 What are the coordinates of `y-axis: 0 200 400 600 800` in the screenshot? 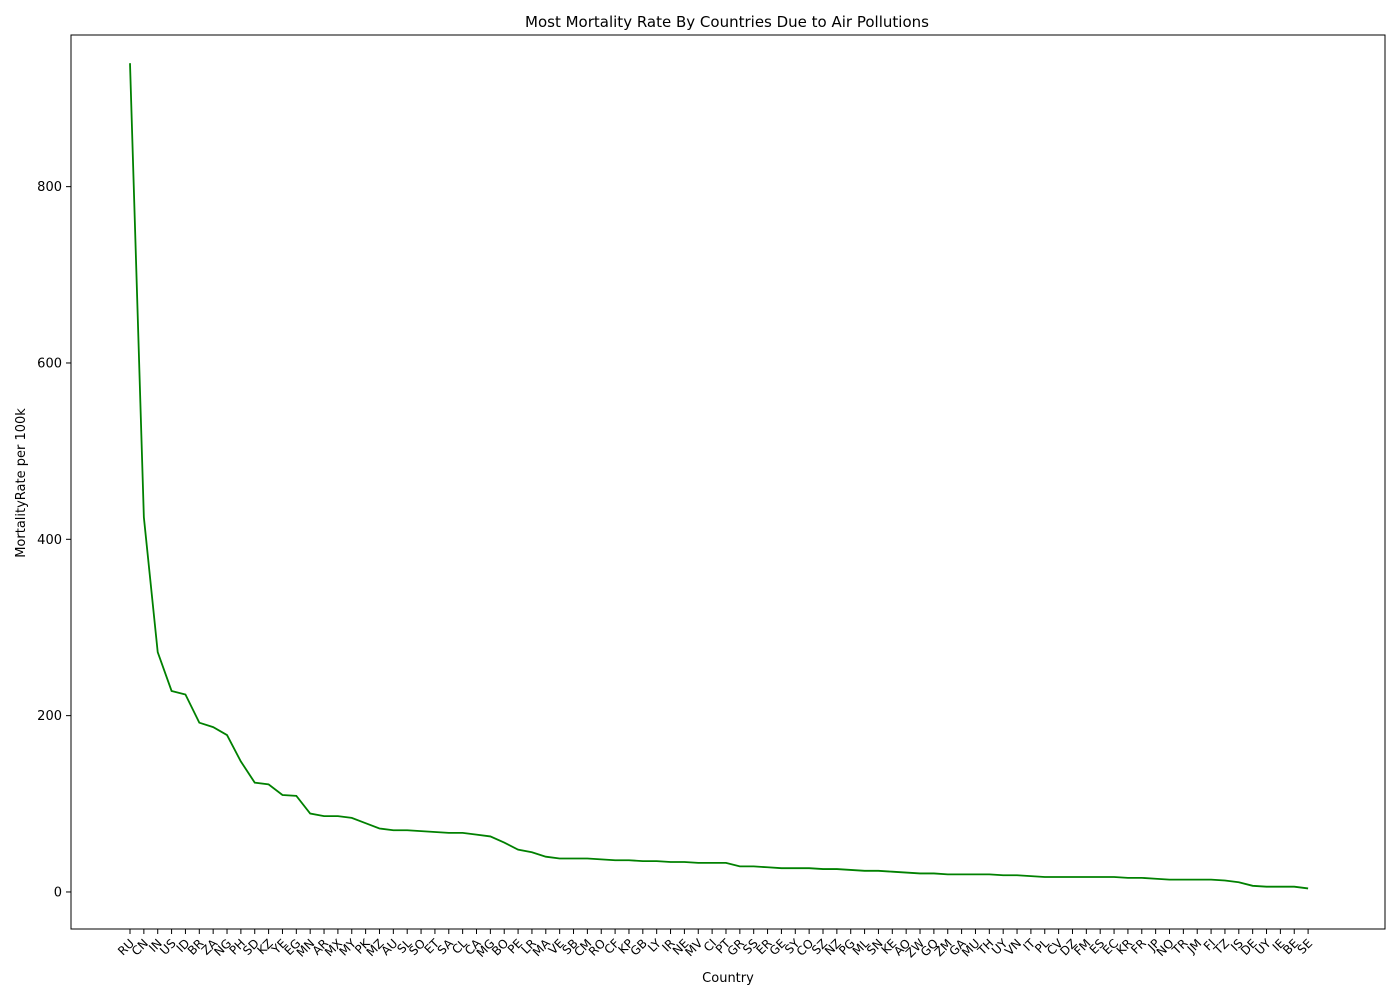 It's located at (54, 540).